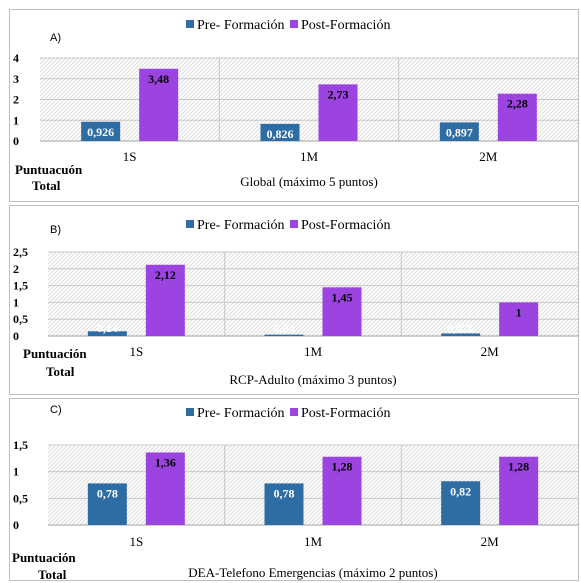 This screenshot has height=583, width=581. I want to click on data-label: 1,36, so click(165, 462).